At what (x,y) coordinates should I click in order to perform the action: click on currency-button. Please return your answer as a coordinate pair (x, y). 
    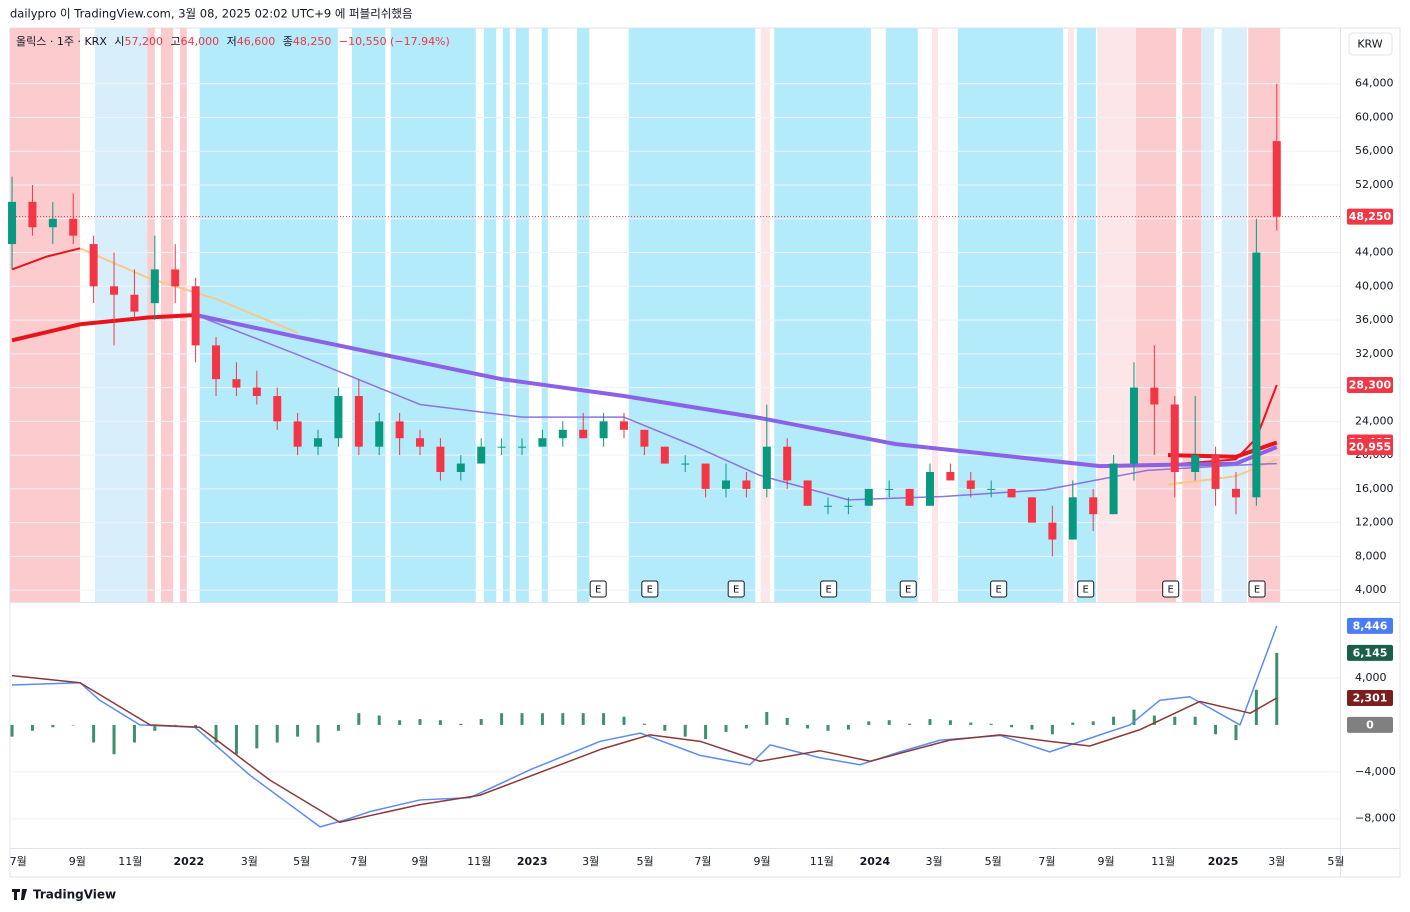
    Looking at the image, I should click on (1370, 44).